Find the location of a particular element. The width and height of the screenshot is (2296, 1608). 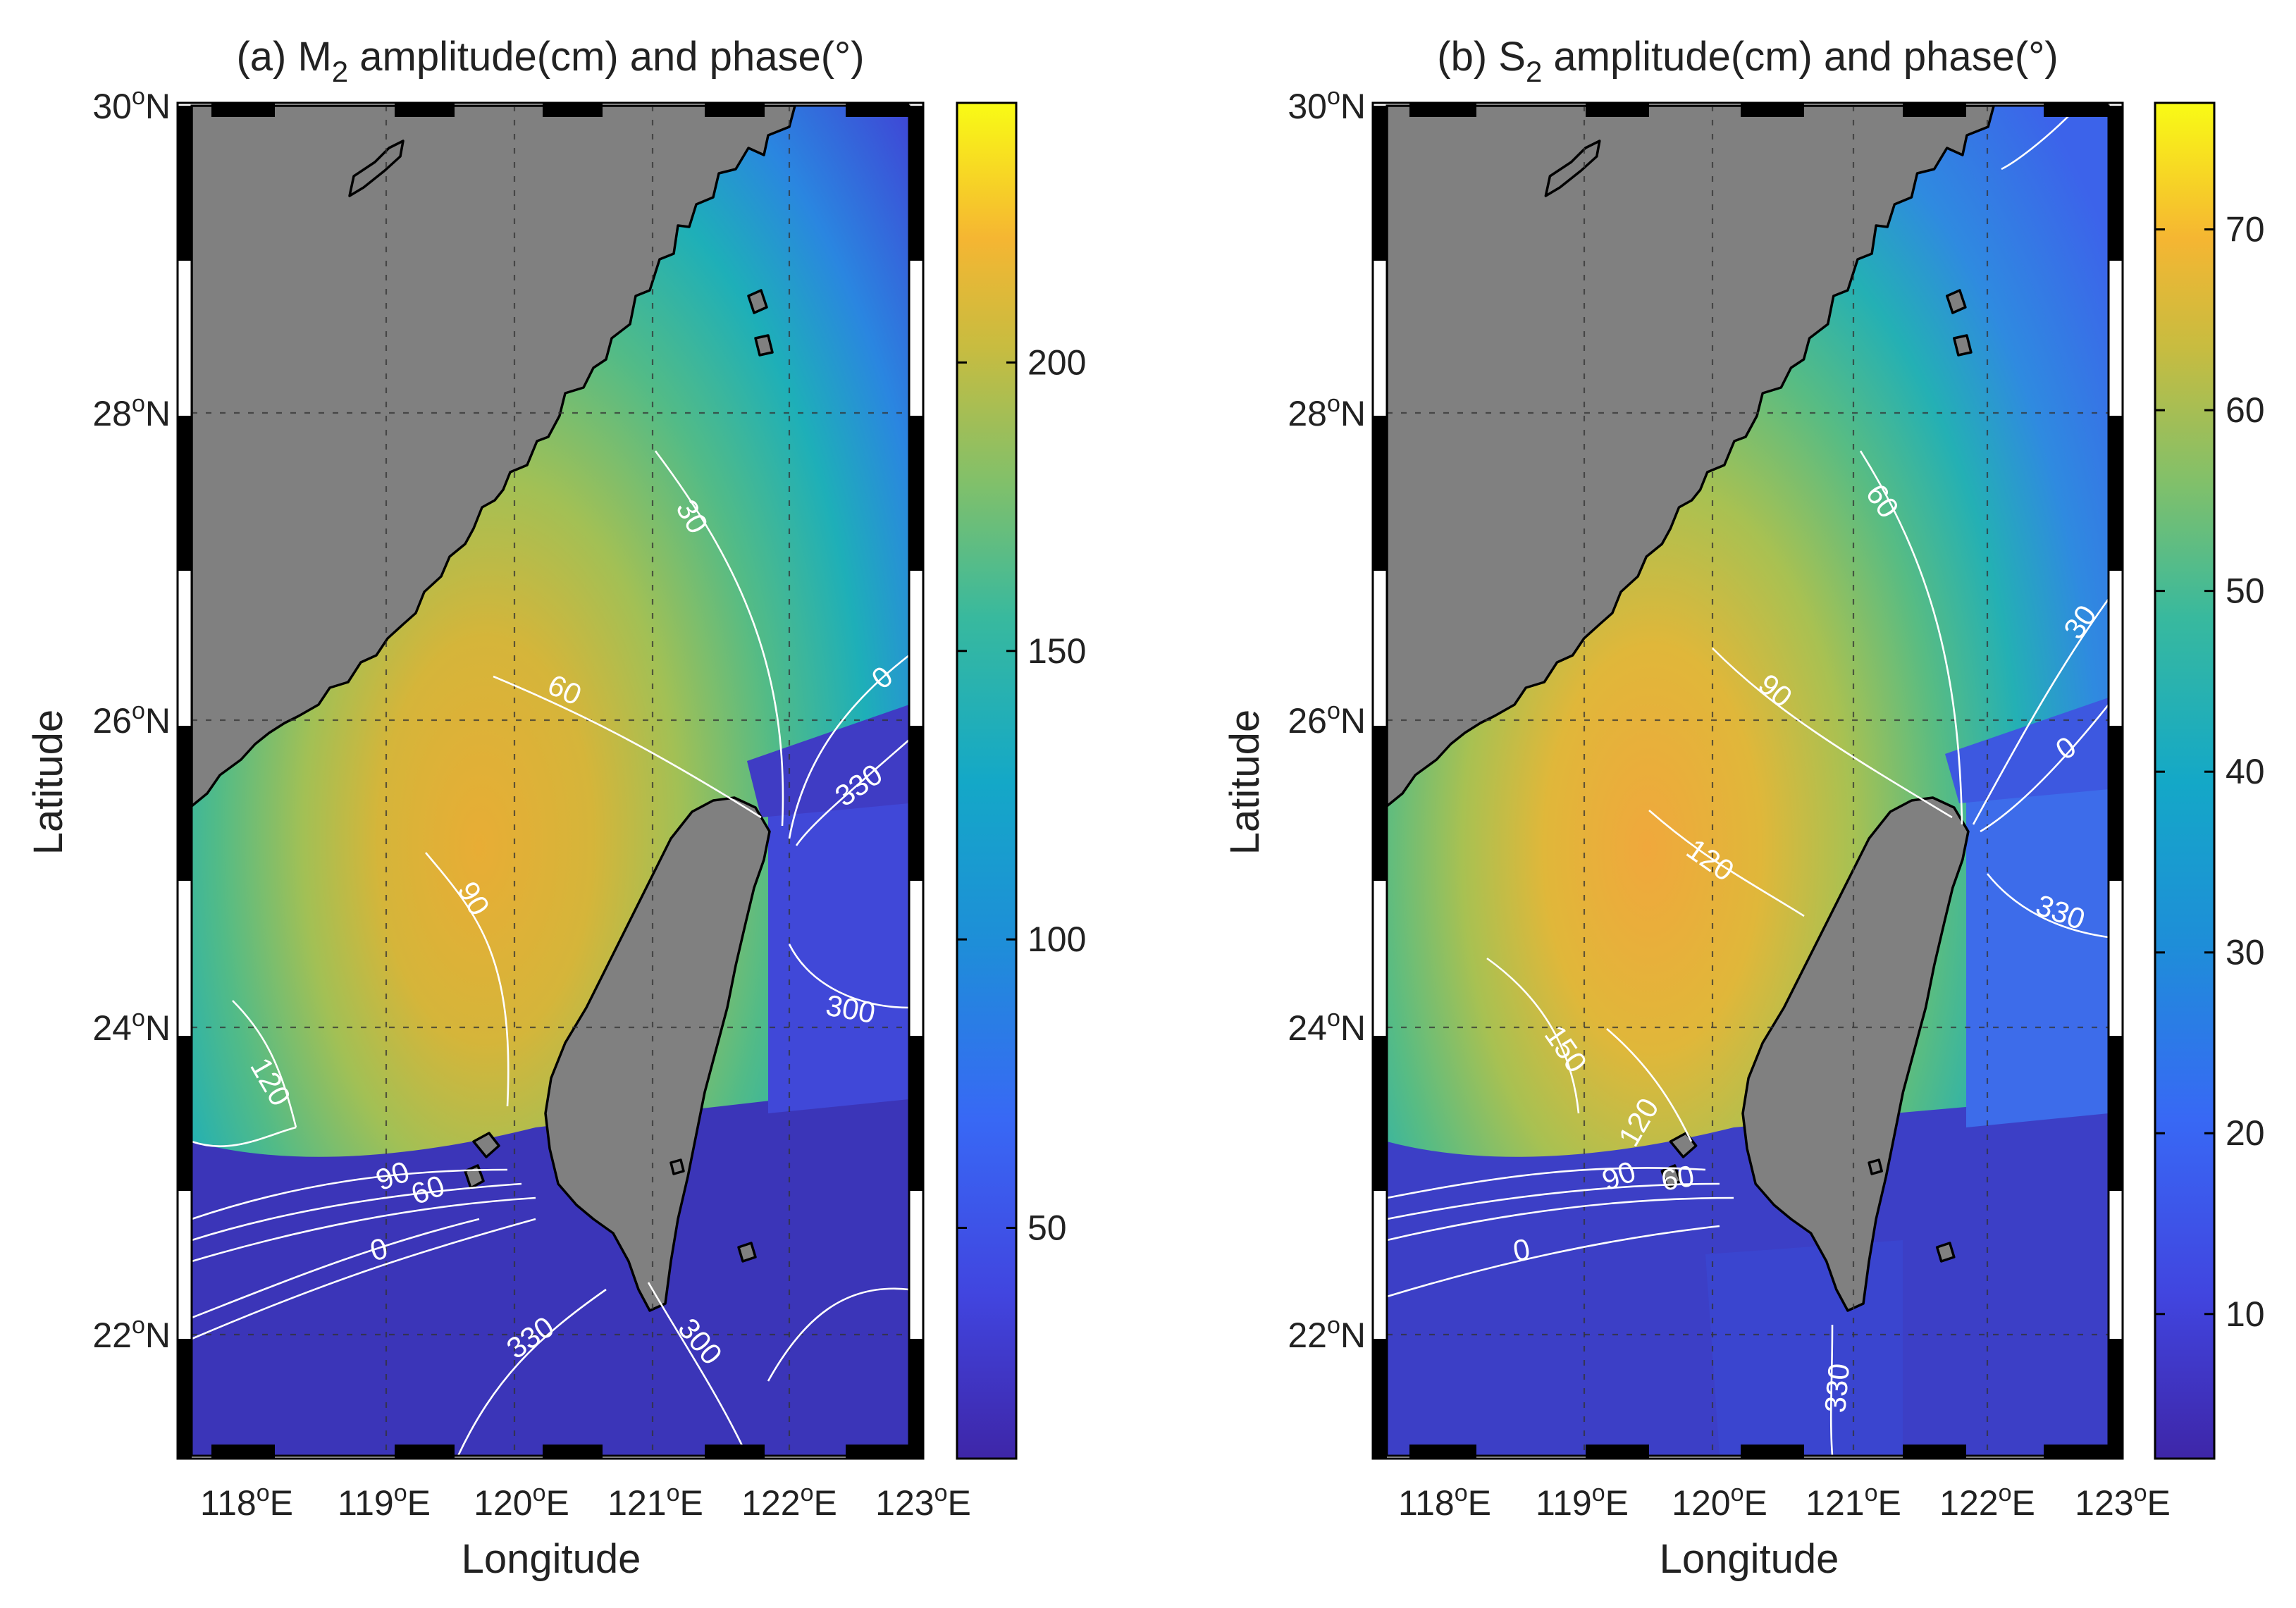

colorbar-a: 50 100 150 200 is located at coordinates (1021, 780).